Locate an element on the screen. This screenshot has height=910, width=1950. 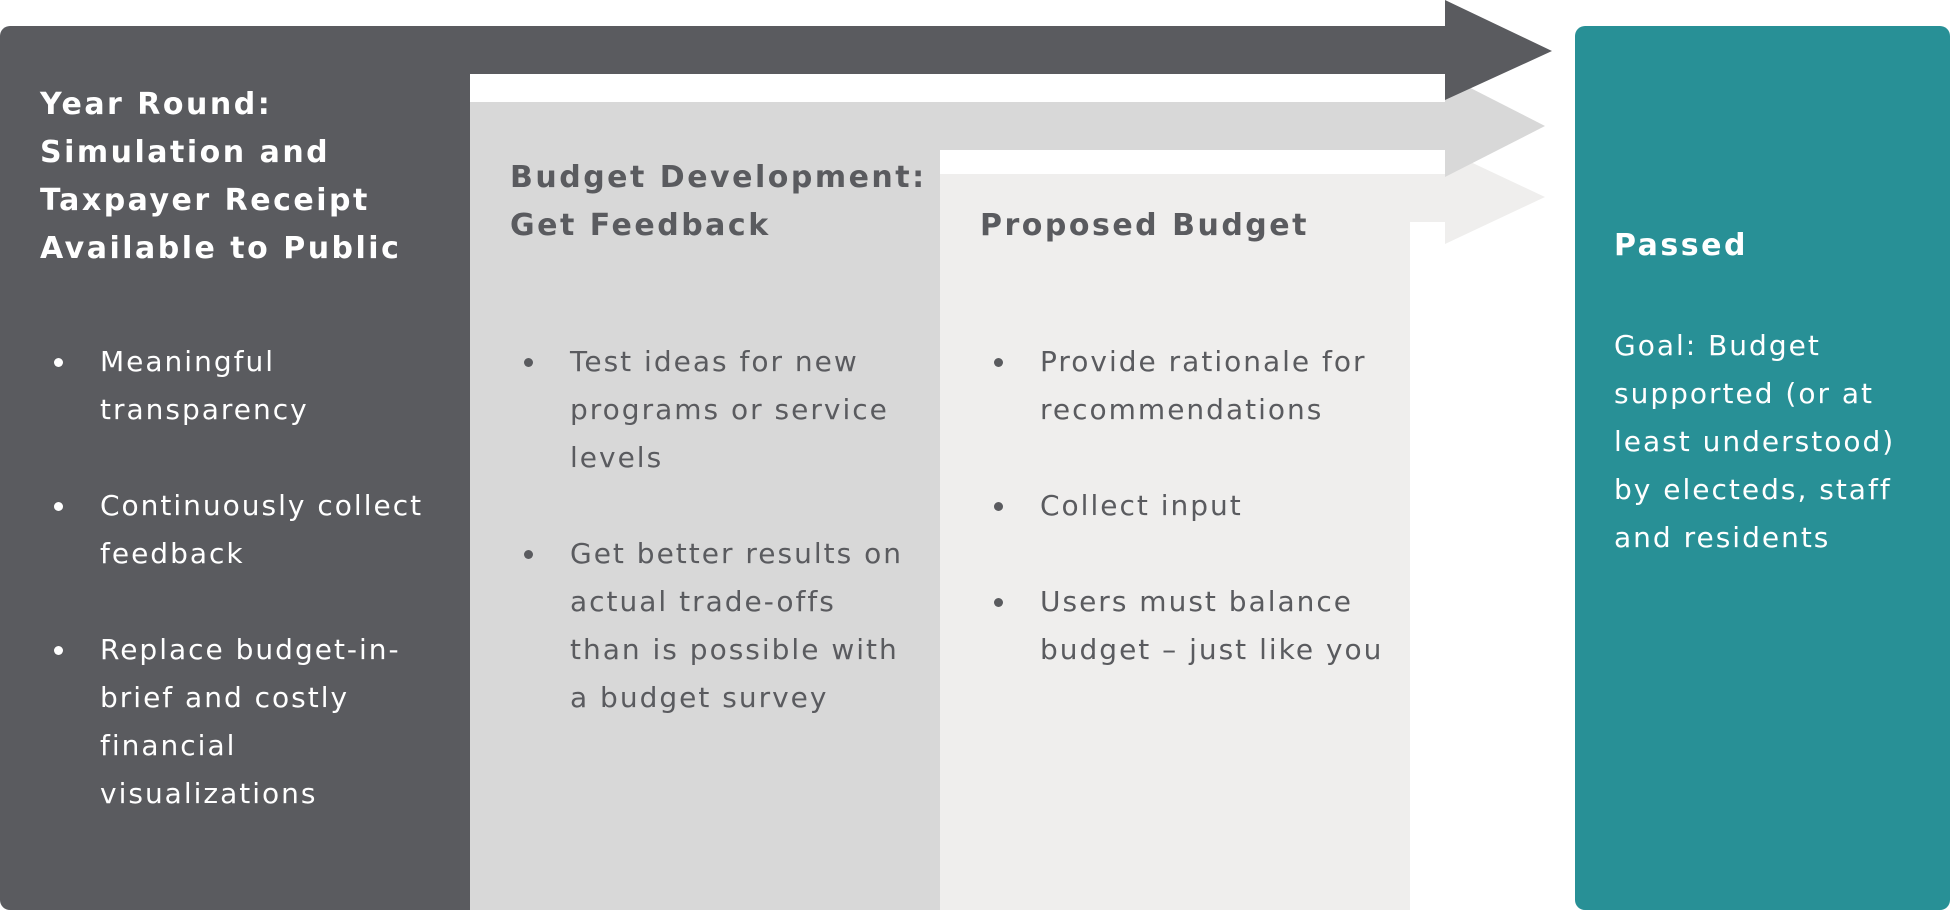
list-item: Continuously collect feedback is located at coordinates (240, 530).